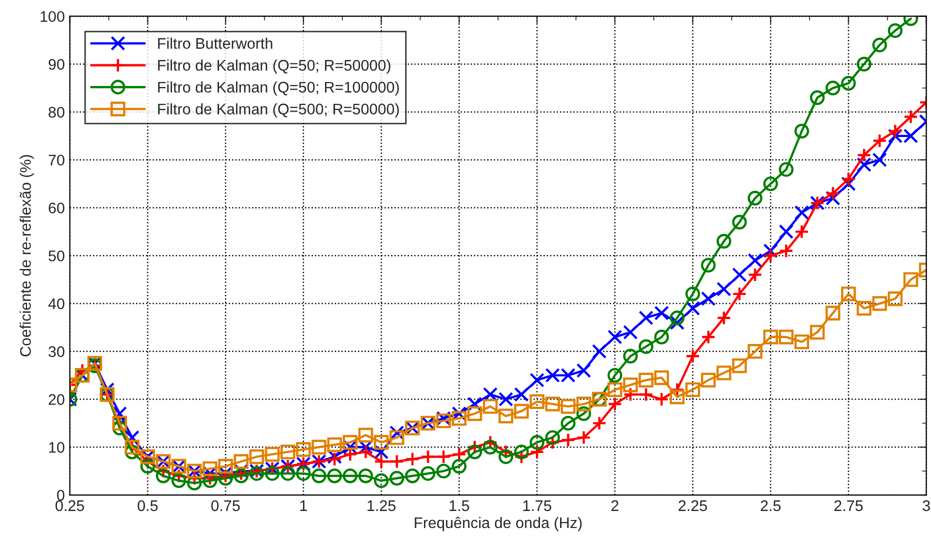  What do you see at coordinates (215, 43) in the screenshot?
I see `legend-label: Filtro Butterworth` at bounding box center [215, 43].